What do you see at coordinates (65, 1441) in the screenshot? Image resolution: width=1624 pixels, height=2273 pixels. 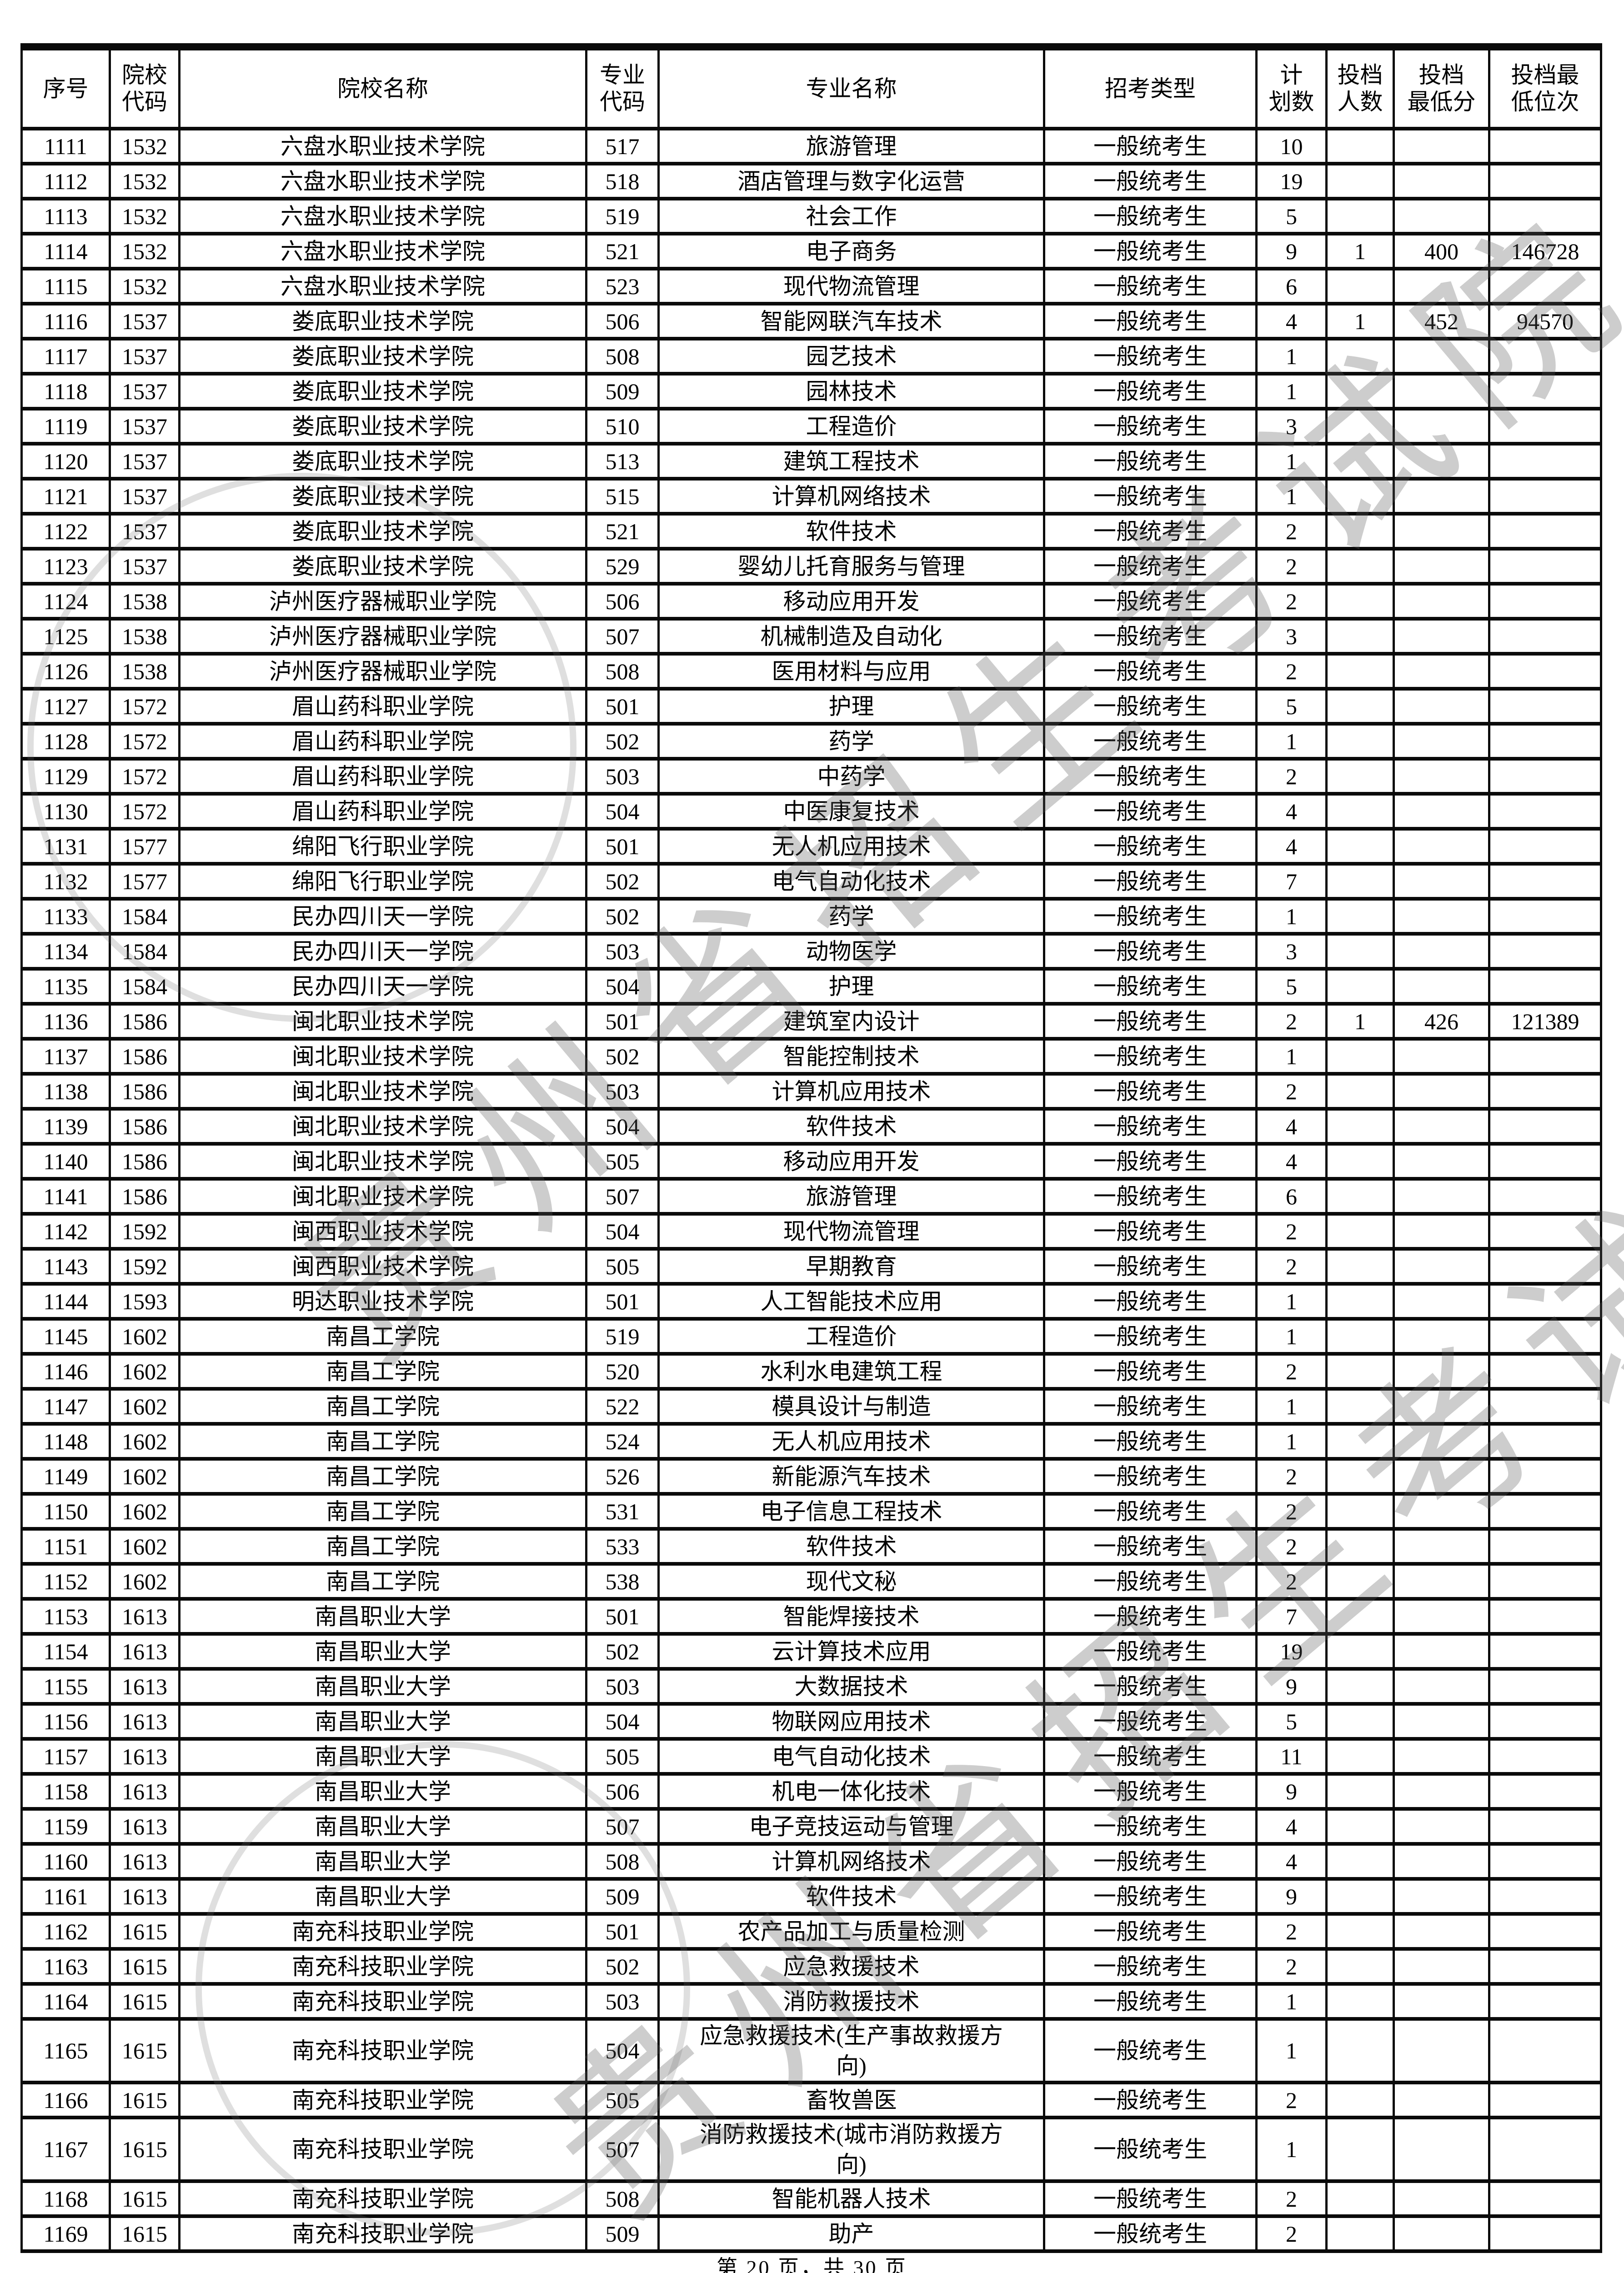 I see `cell-seq: 1148` at bounding box center [65, 1441].